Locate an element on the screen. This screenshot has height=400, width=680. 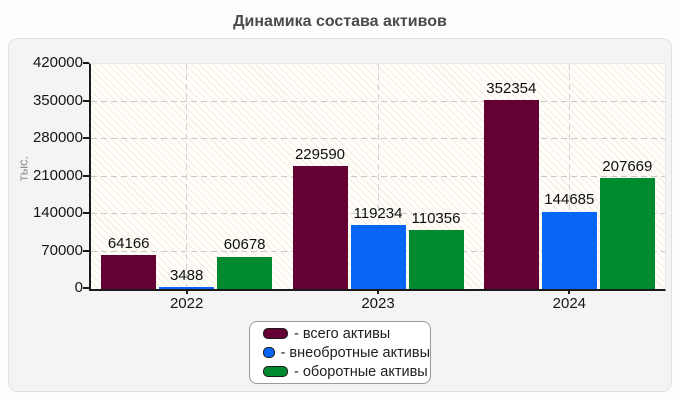
bar-value-label: 229590 is located at coordinates (320, 154).